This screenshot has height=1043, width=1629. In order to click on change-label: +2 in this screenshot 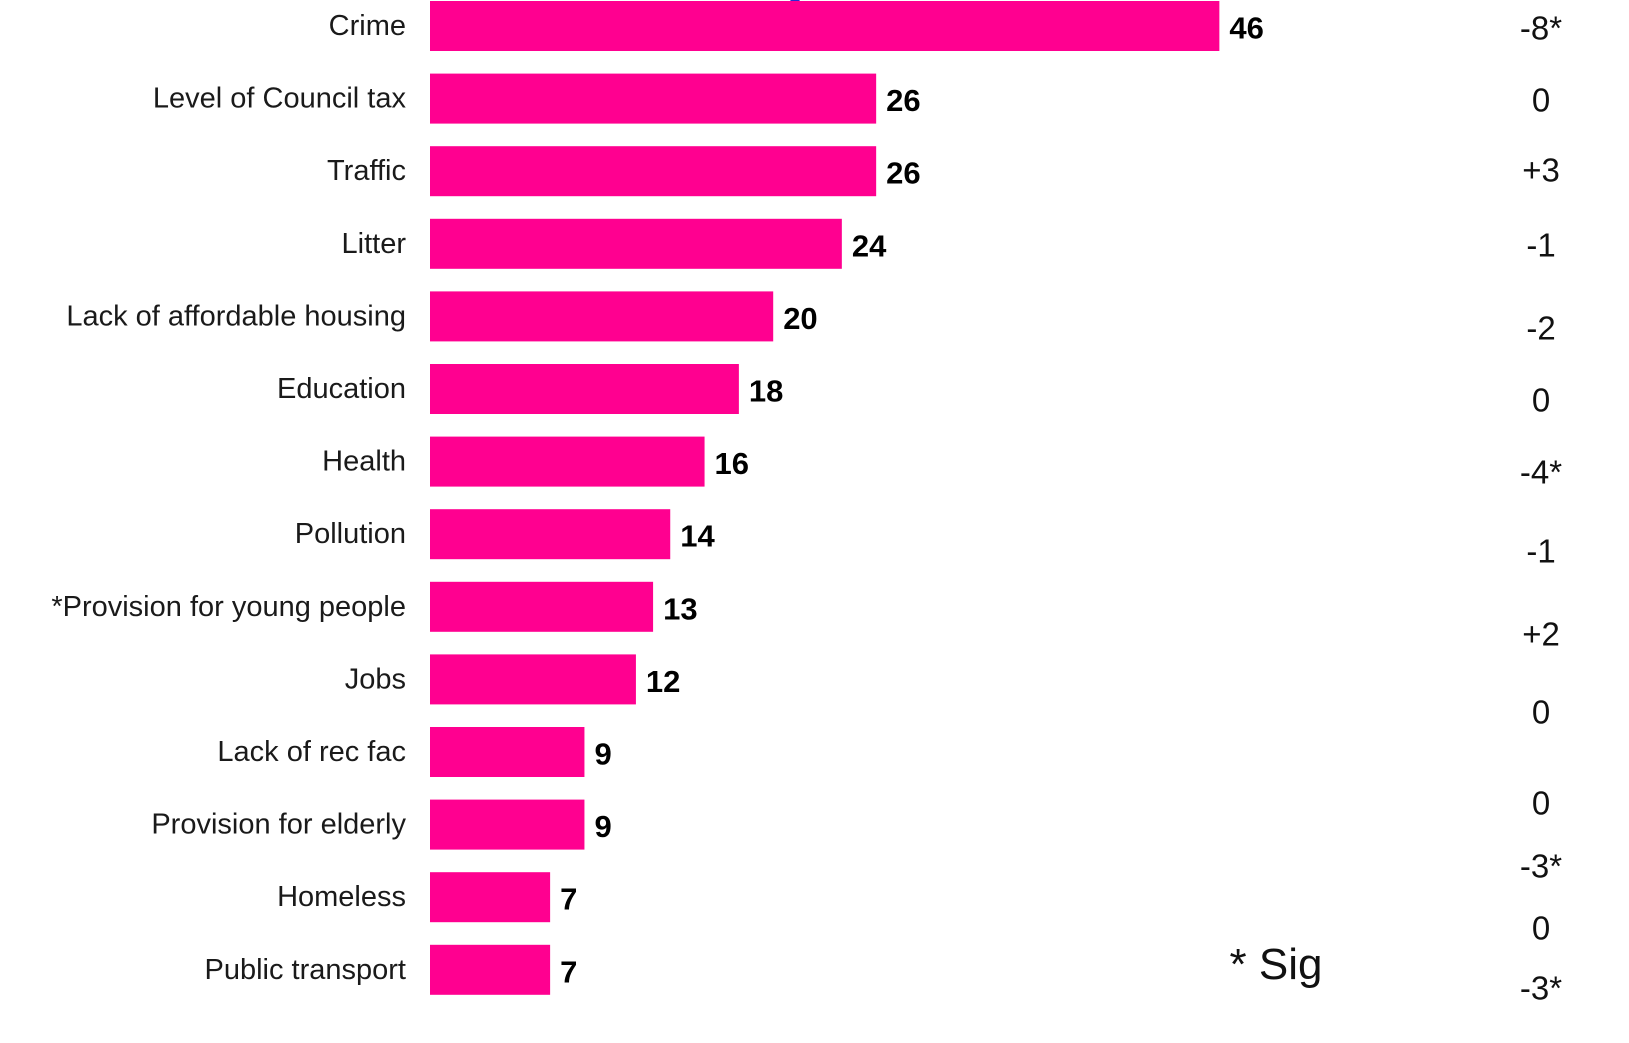, I will do `click(1541, 634)`.